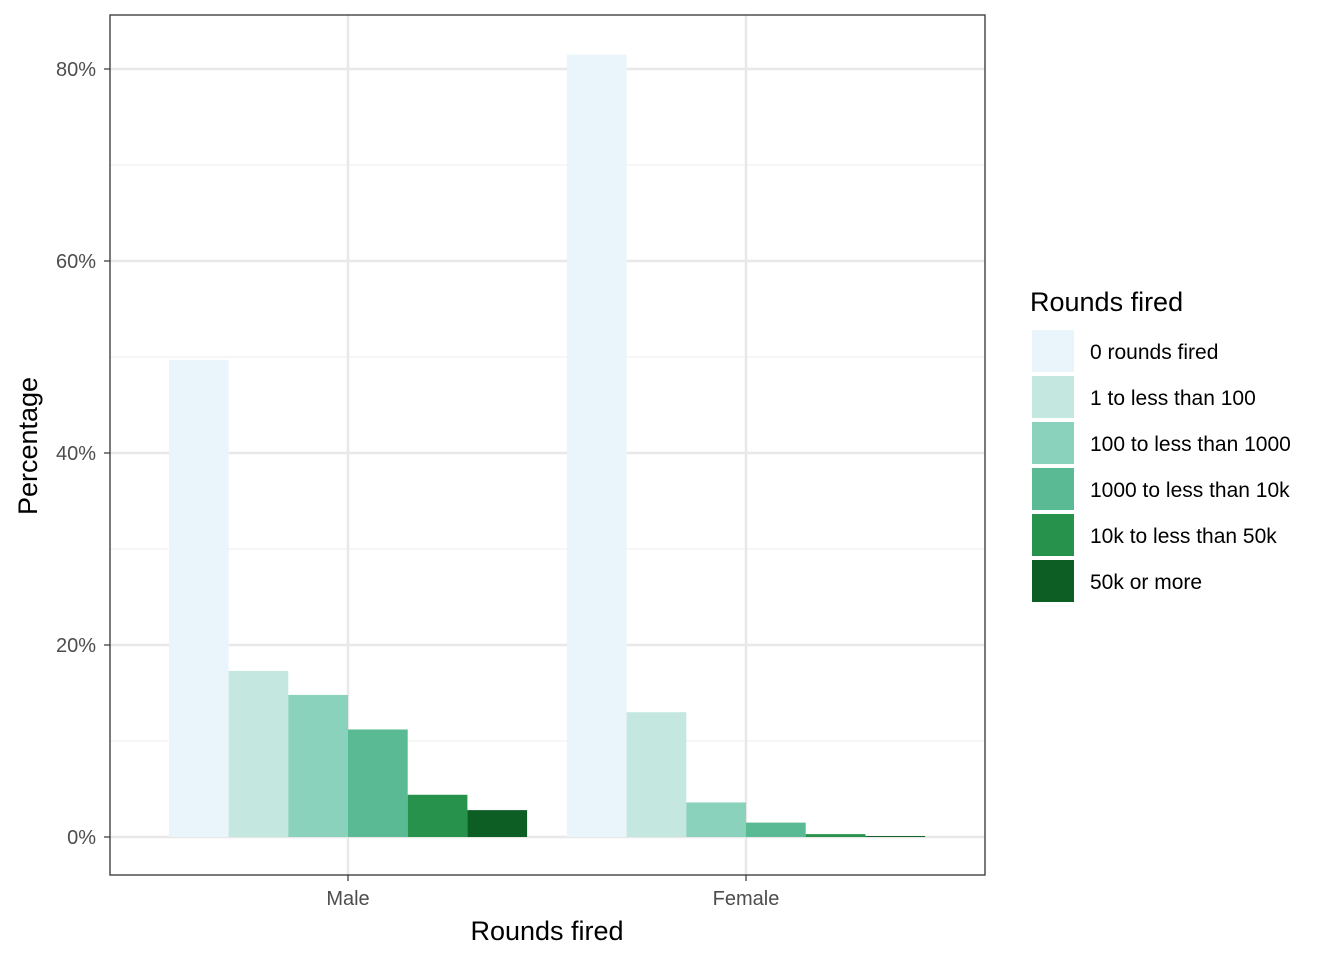 This screenshot has height=965, width=1344. What do you see at coordinates (1190, 490) in the screenshot?
I see `legend-item-label: 1000 to less than 10k` at bounding box center [1190, 490].